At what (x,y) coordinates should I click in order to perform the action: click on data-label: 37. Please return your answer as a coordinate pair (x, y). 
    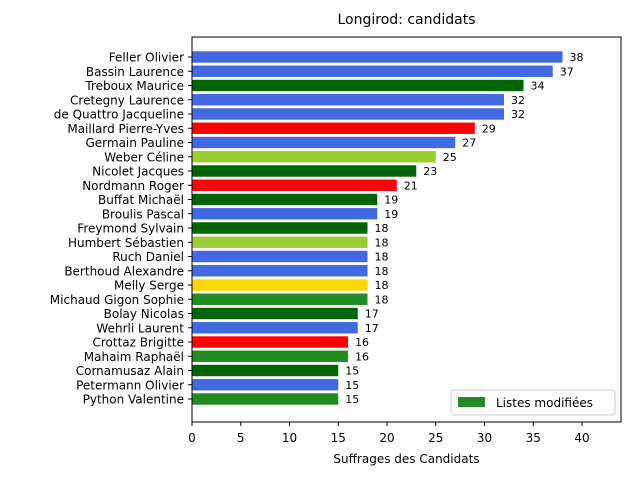
    Looking at the image, I should click on (567, 71).